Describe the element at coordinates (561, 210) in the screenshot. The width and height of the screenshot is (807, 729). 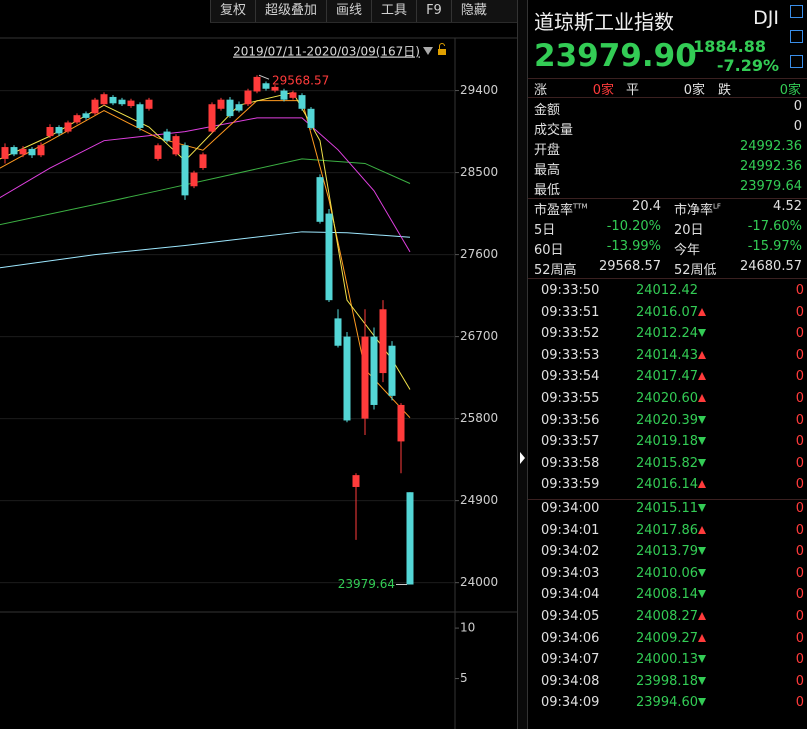
I see `ratio-label: 市盈率TTM` at that location.